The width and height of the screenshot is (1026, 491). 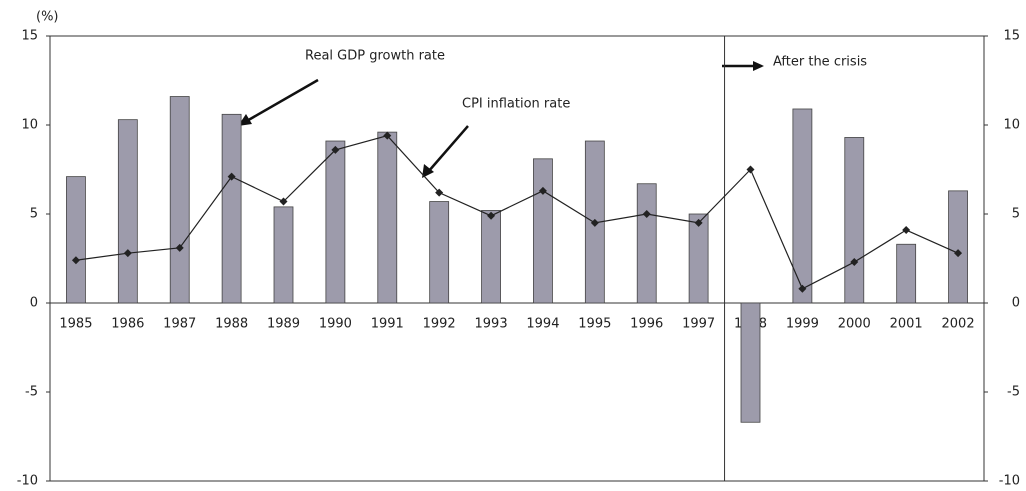 I want to click on x-tick-label: 1997, so click(x=698, y=324).